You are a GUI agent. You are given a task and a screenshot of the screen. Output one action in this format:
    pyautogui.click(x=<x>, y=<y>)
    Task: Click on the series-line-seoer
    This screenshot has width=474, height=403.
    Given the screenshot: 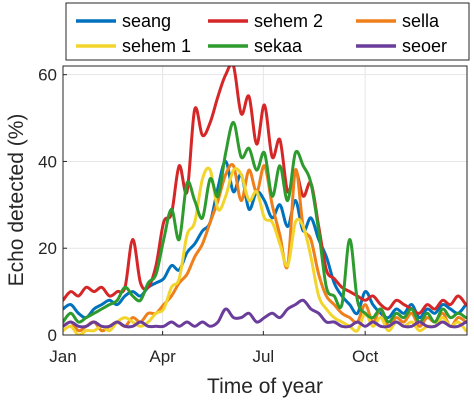 What is the action you would take?
    pyautogui.click(x=265, y=313)
    